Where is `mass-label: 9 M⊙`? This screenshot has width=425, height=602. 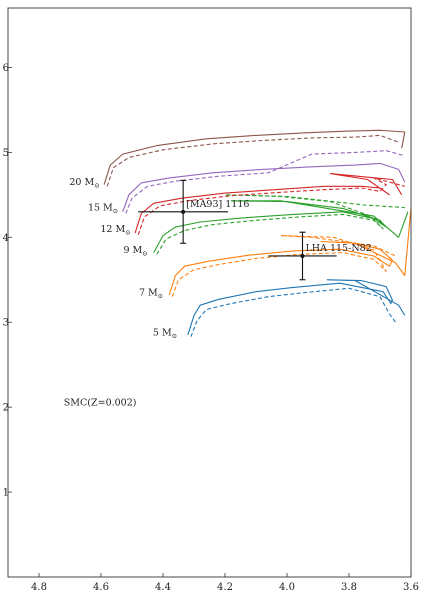 mass-label: 9 M⊙ is located at coordinates (135, 251).